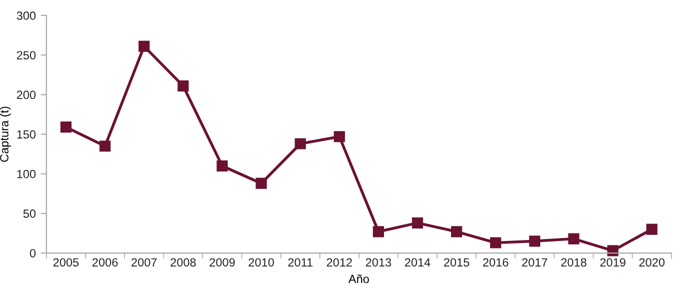 Image resolution: width=683 pixels, height=297 pixels. What do you see at coordinates (300, 262) in the screenshot?
I see `x-tick-label: 2011` at bounding box center [300, 262].